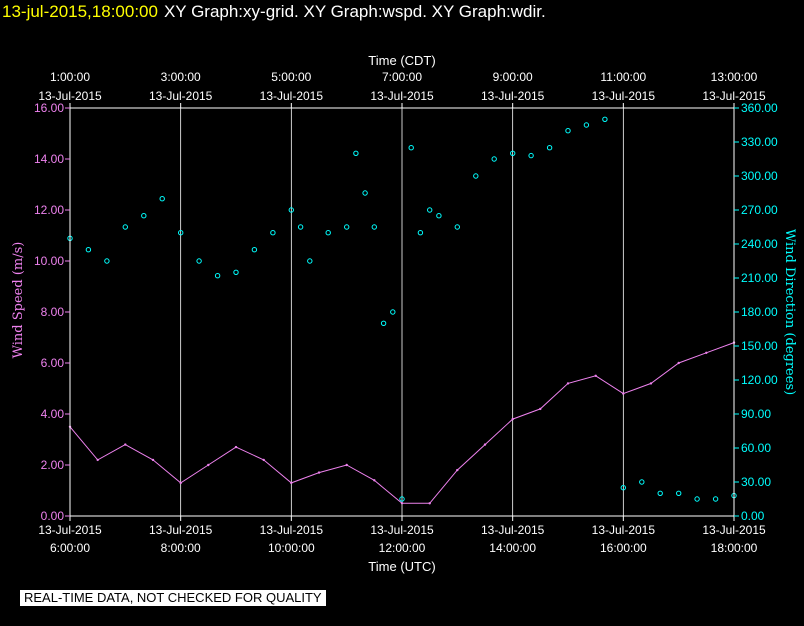  What do you see at coordinates (756, 482) in the screenshot?
I see `right-tick-label: 30.00` at bounding box center [756, 482].